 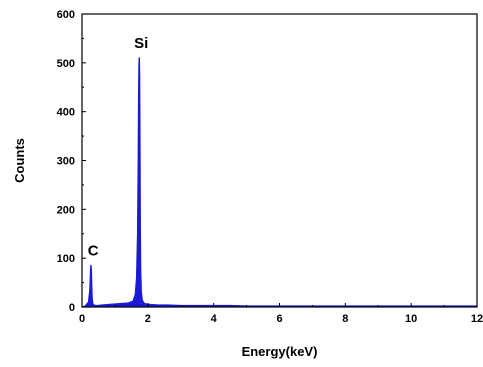 I want to click on y-axis-ticks: 0 100 200 300 400 500 600, so click(x=71, y=161).